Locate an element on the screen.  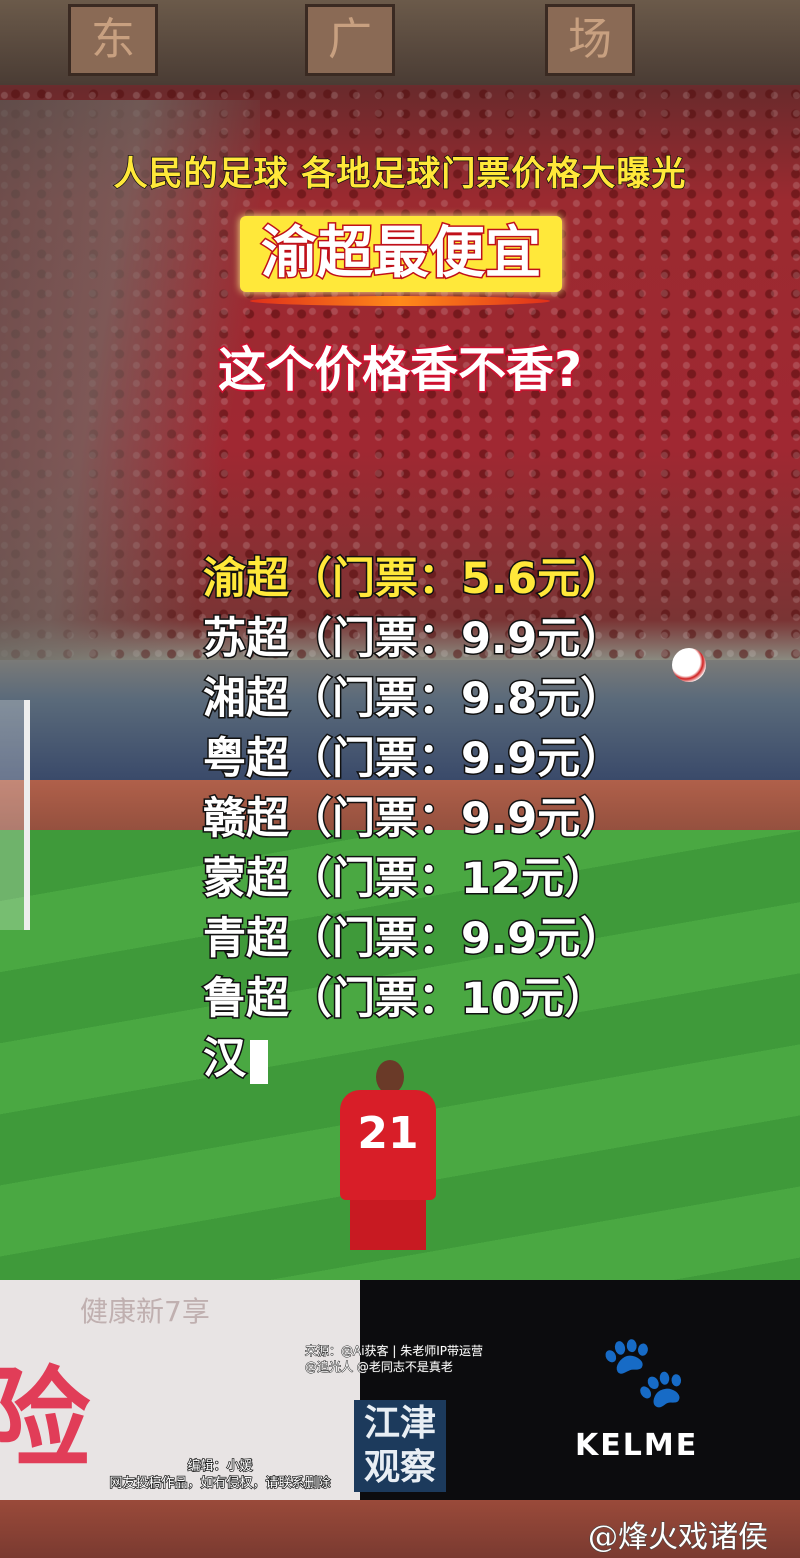
channel-logo: 江津 观察 is located at coordinates (400, 1446).